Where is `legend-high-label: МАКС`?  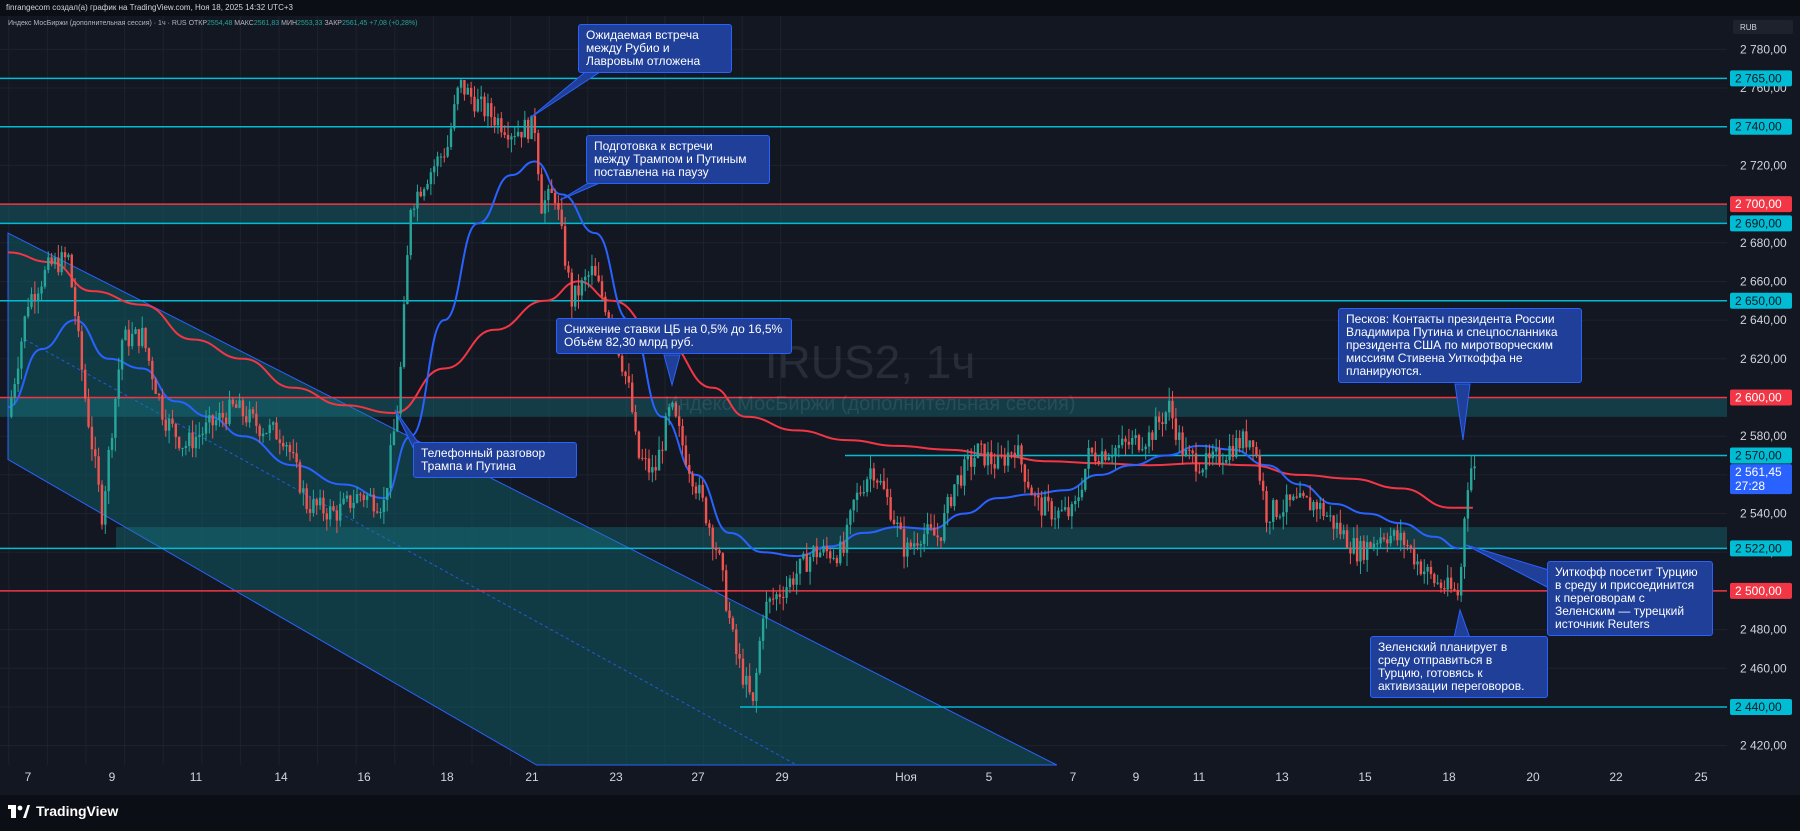
legend-high-label: МАКС is located at coordinates (244, 23).